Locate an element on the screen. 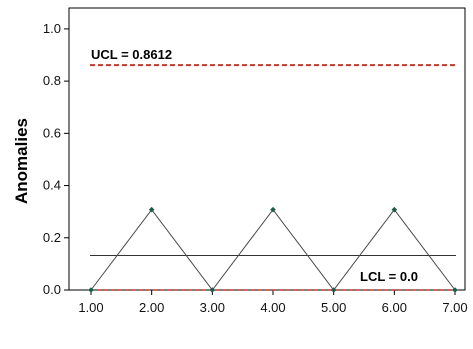  y-tick-label: 0.6 is located at coordinates (52, 132).